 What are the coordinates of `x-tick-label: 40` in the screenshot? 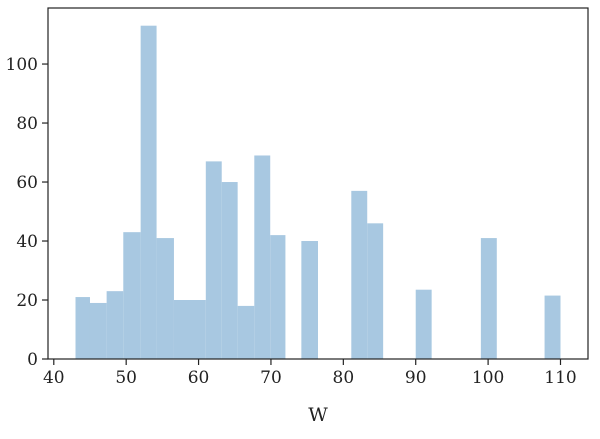 It's located at (54, 378).